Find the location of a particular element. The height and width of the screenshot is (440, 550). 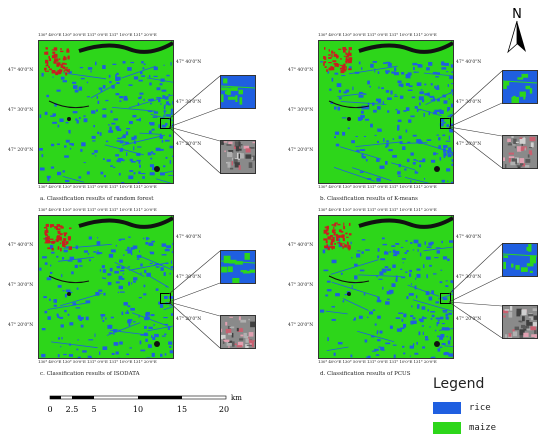

legend: Legend rice maize is located at coordinates (485, 408).